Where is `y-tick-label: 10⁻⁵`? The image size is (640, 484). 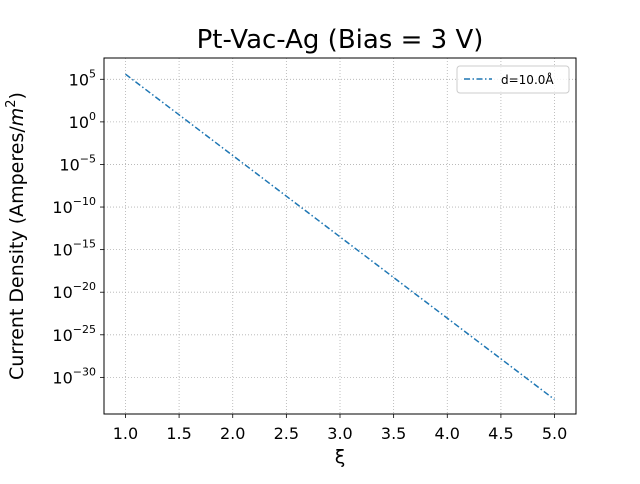 y-tick-label: 10⁻⁵ is located at coordinates (77, 163).